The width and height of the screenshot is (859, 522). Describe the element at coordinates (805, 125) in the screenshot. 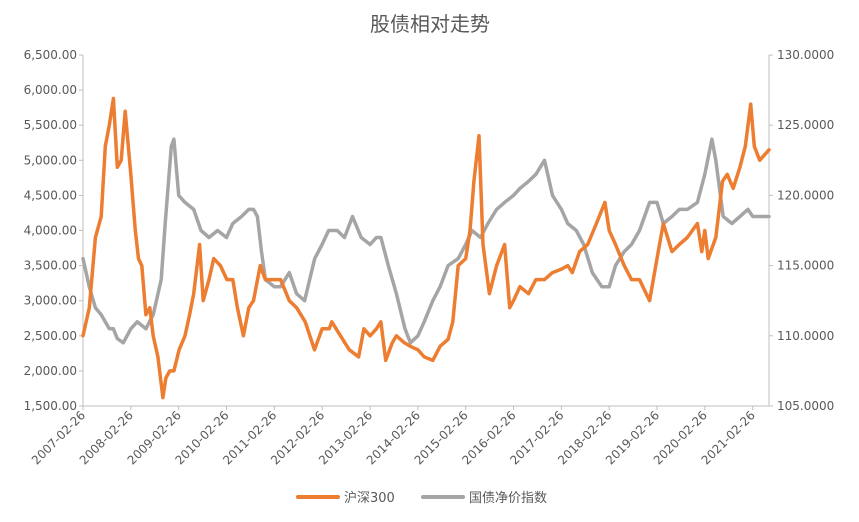

I see `right-tick-label: 125.0000` at that location.